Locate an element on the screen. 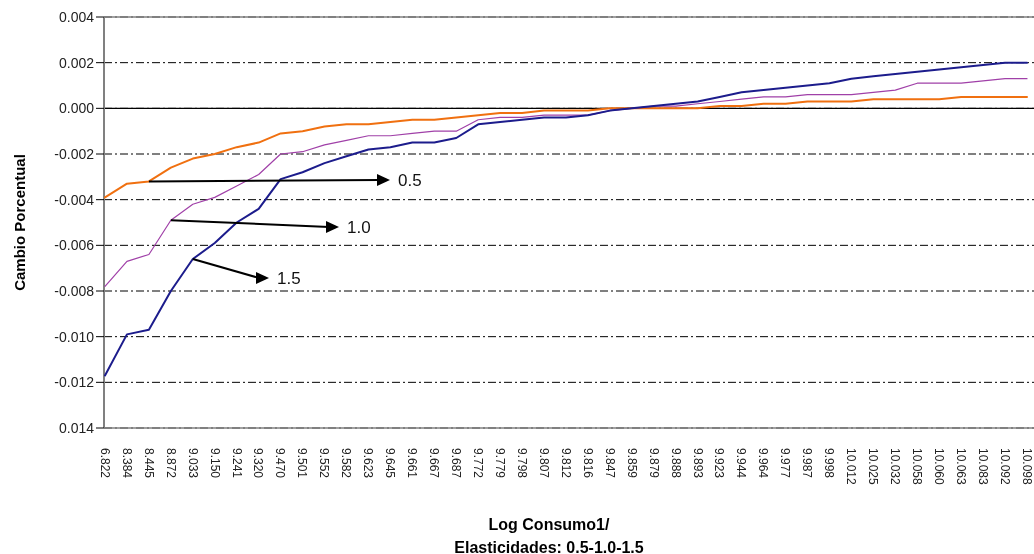 The image size is (1034, 554). x-tick-label: 9.470 is located at coordinates (280, 463).